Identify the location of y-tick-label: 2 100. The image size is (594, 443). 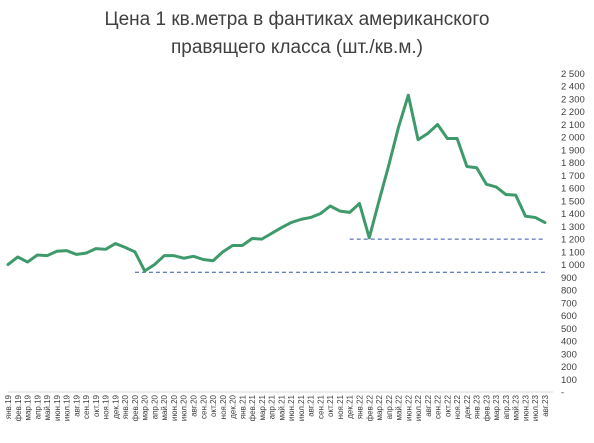
(573, 125).